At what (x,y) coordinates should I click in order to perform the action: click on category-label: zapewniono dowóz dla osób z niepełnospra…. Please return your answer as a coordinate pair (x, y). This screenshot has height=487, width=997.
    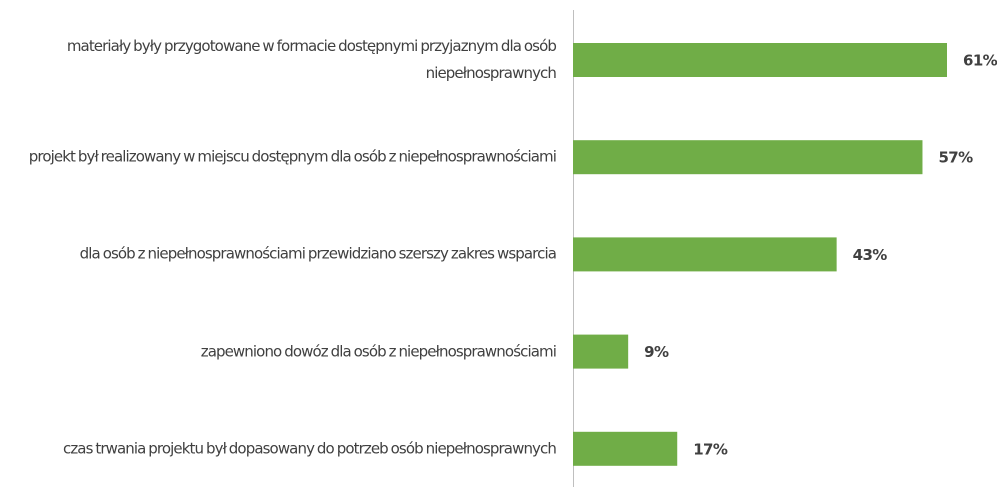
    Looking at the image, I should click on (378, 351).